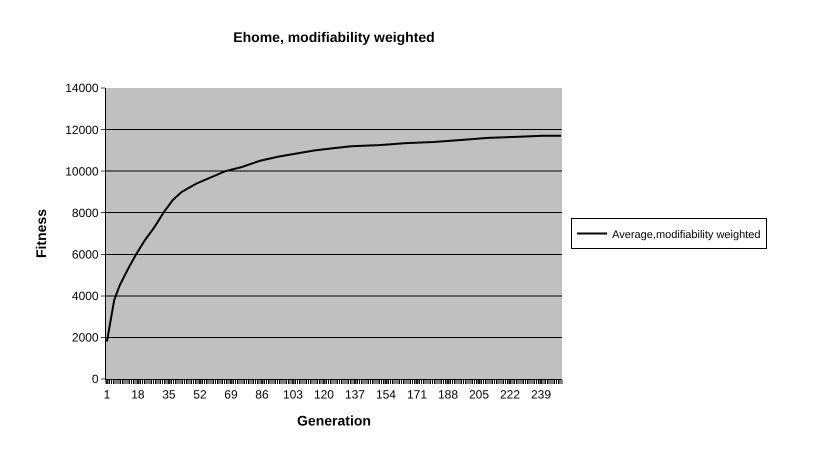  What do you see at coordinates (82, 88) in the screenshot?
I see `y-tick-label: 14000` at bounding box center [82, 88].